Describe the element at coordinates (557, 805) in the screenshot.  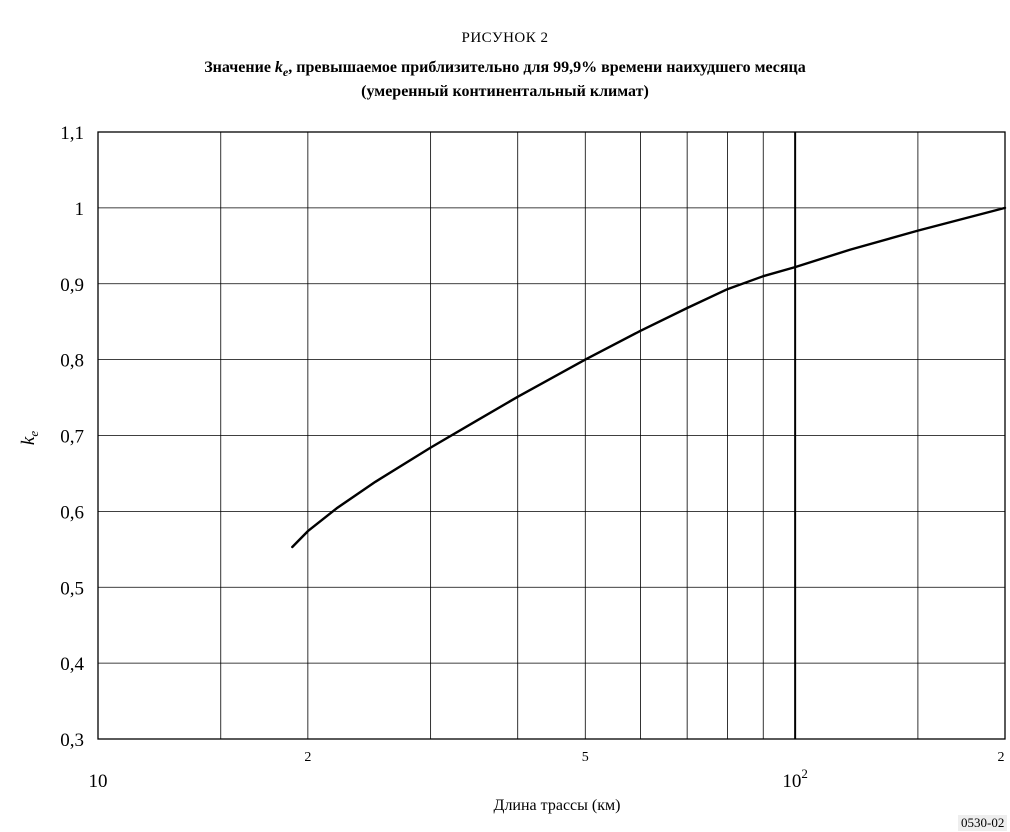
I see `x-axis-label: Длина трассы (км)` at that location.